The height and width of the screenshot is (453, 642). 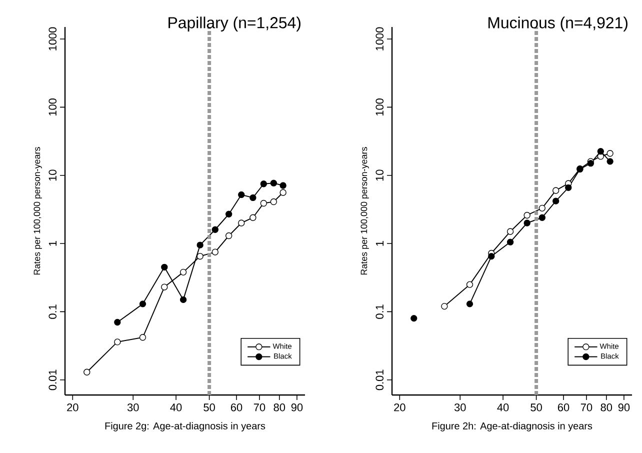 What do you see at coordinates (558, 24) in the screenshot?
I see `chart-title: Mucinous (n=4,921)` at bounding box center [558, 24].